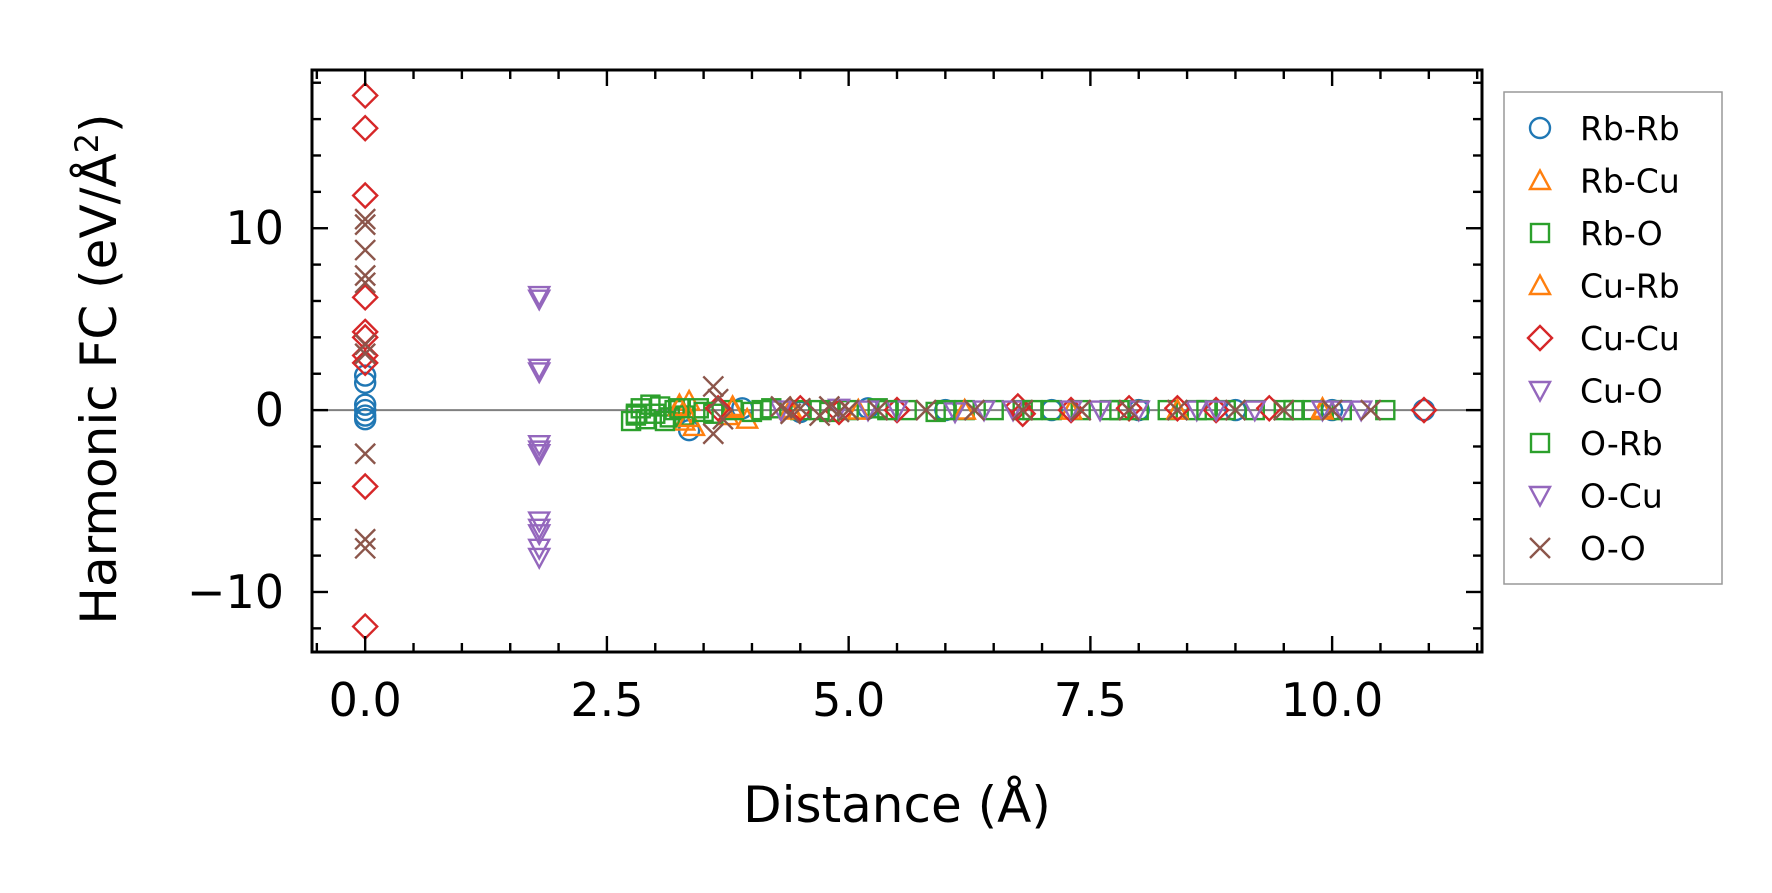 Image resolution: width=1772 pixels, height=893 pixels. What do you see at coordinates (269, 410) in the screenshot?
I see `y-tick-label: 0` at bounding box center [269, 410].